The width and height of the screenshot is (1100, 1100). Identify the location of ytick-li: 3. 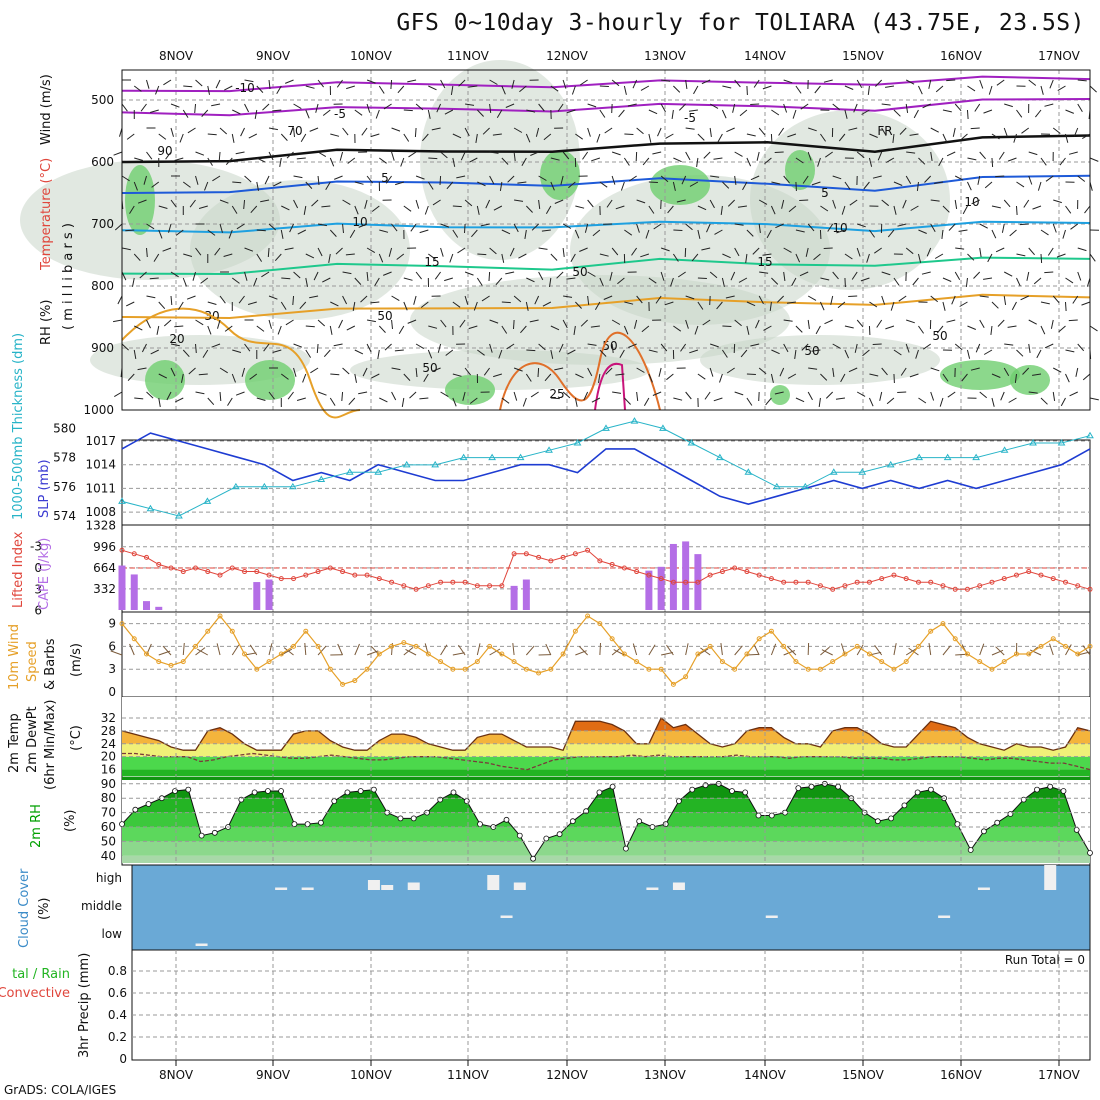
(38, 589).